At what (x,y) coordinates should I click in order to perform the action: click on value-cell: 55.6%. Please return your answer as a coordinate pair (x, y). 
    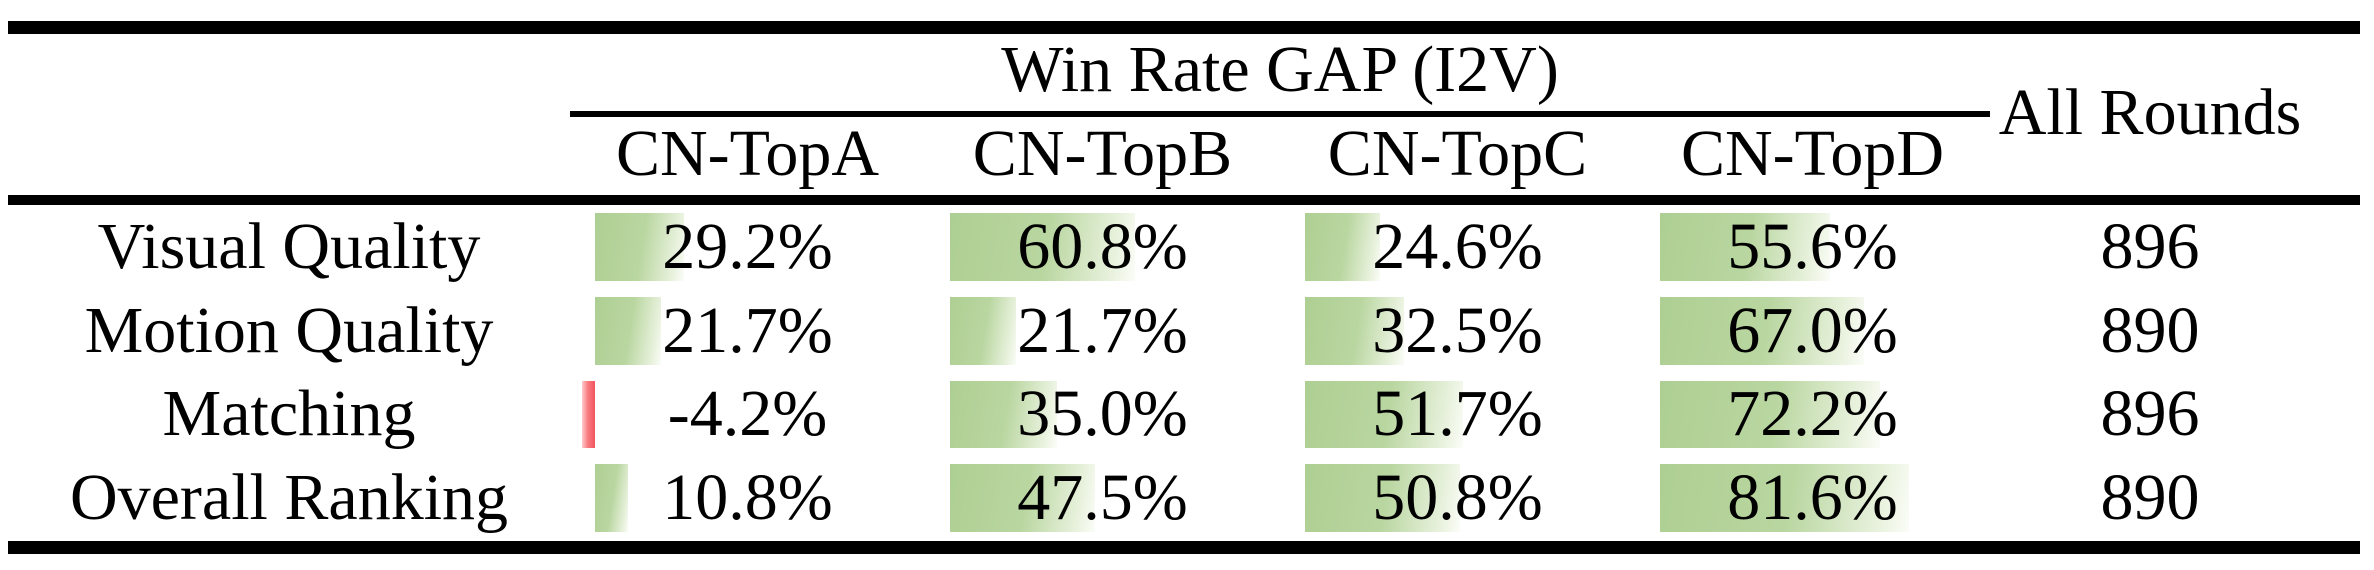
    Looking at the image, I should click on (1812, 247).